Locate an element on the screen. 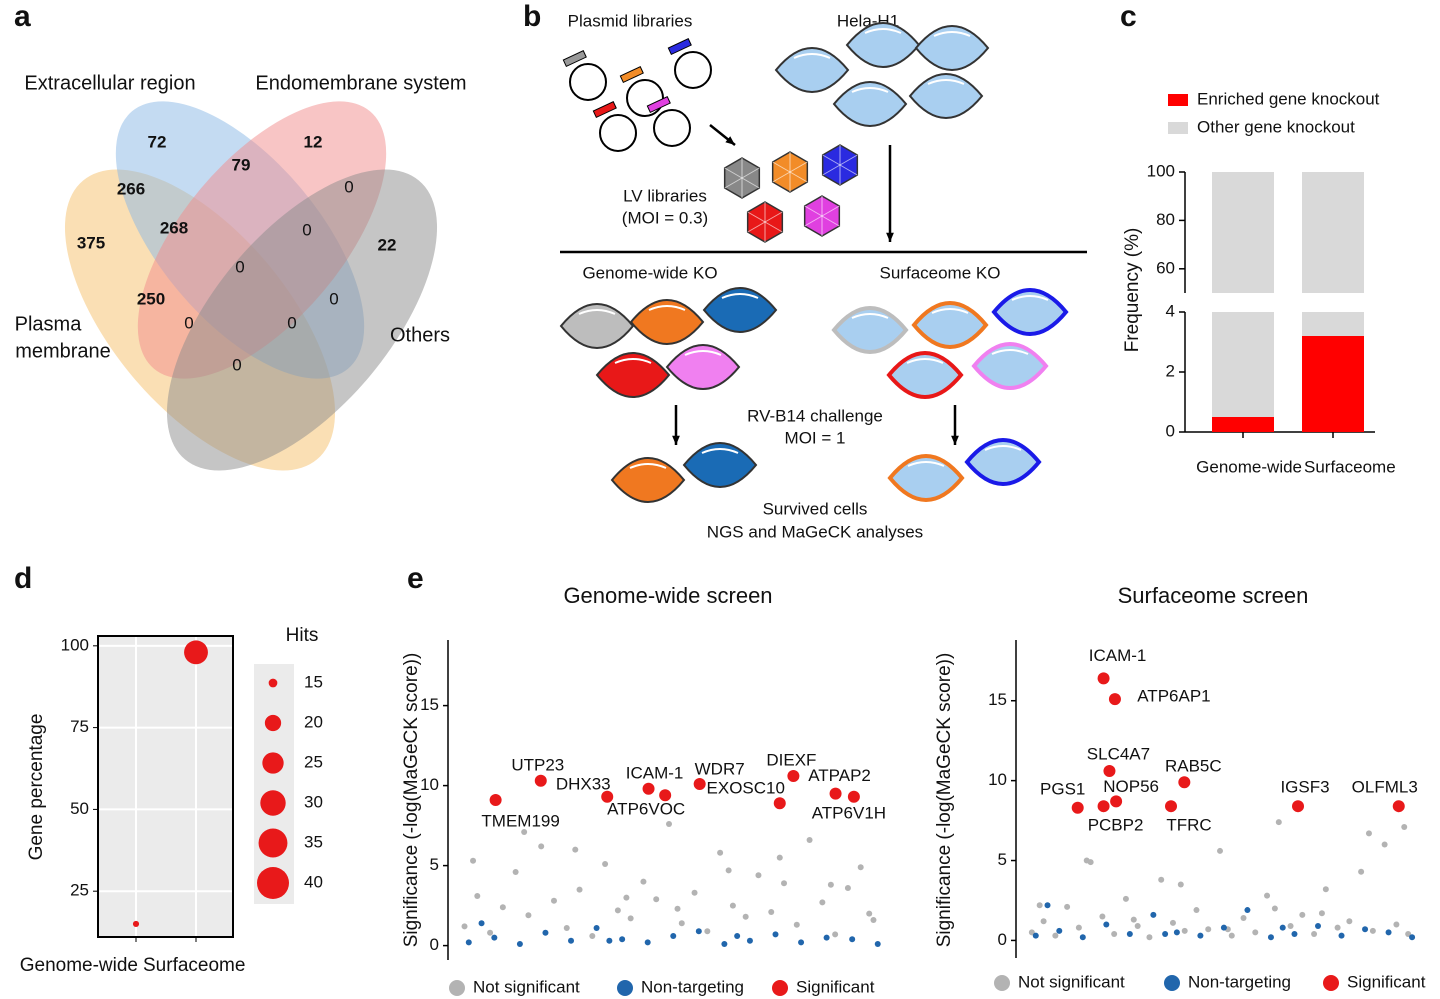  plot-background is located at coordinates (165, 786).